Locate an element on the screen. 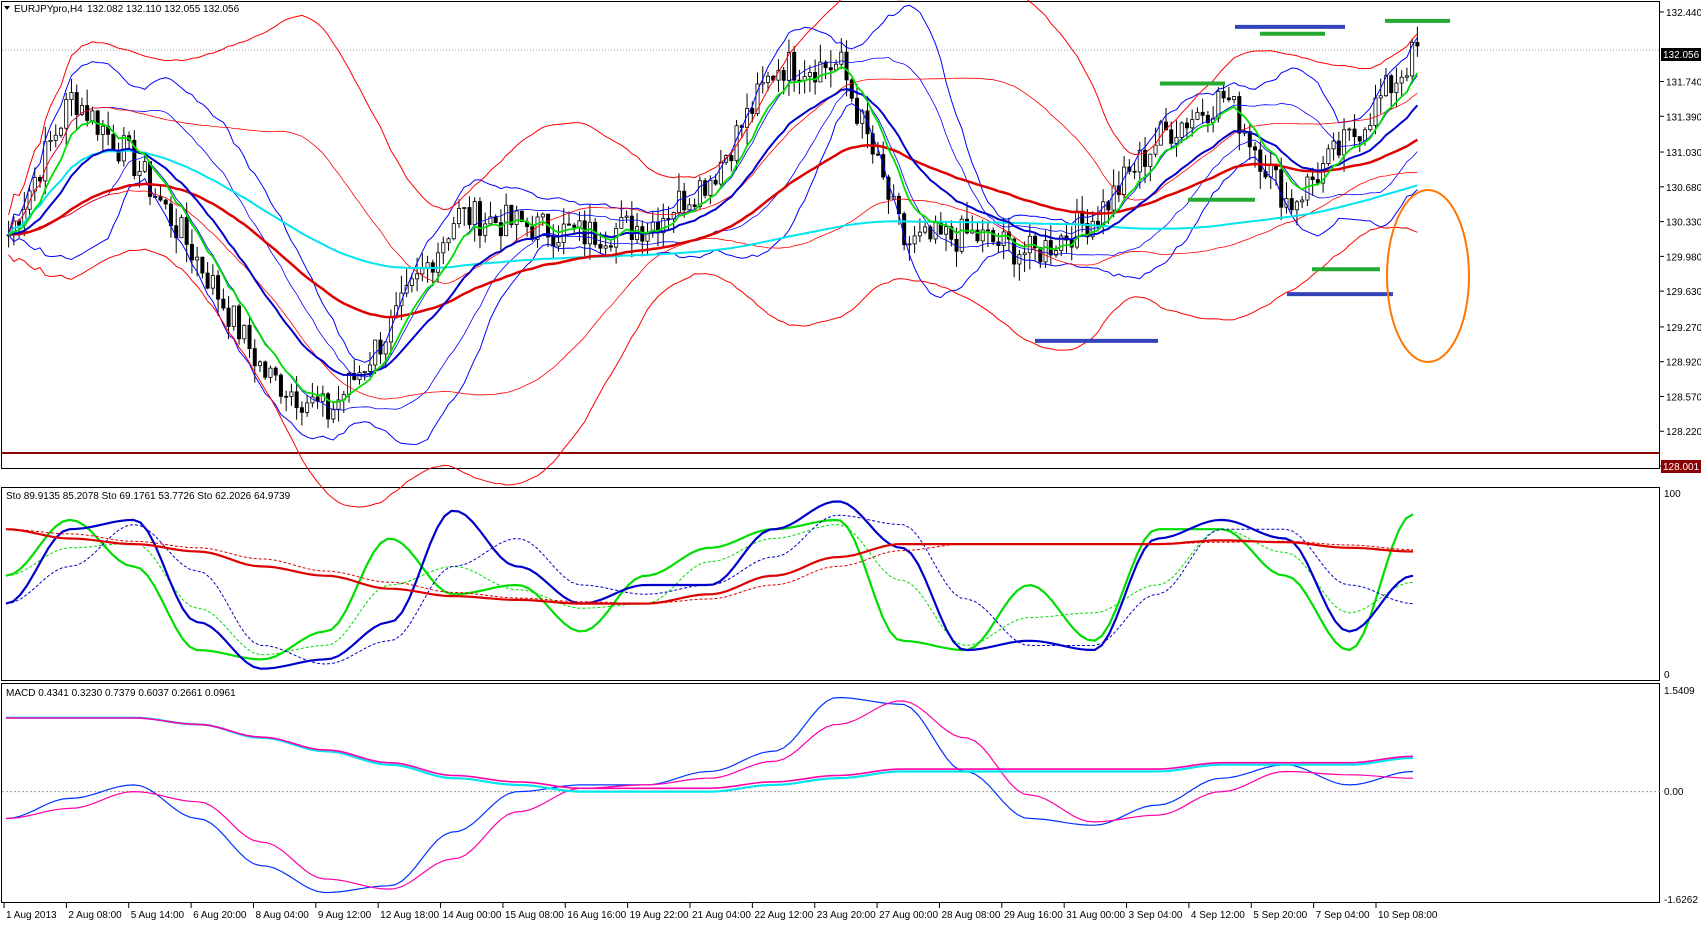  macd-scale-bottom: -1.6262 is located at coordinates (1681, 900).